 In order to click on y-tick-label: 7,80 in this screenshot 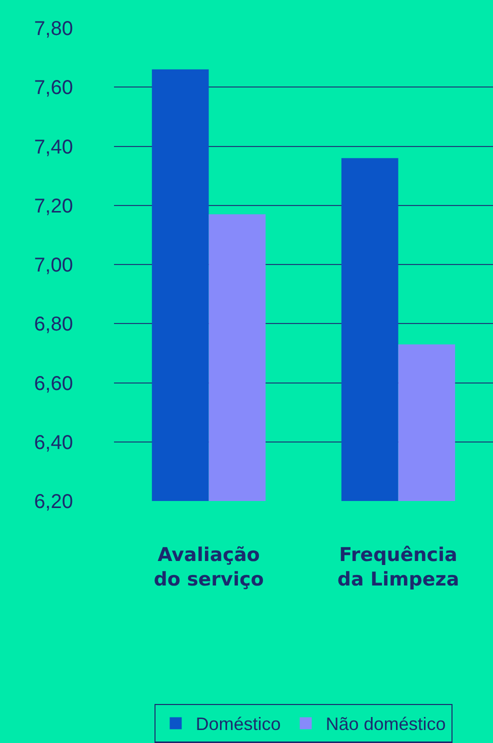, I will do `click(53, 29)`.